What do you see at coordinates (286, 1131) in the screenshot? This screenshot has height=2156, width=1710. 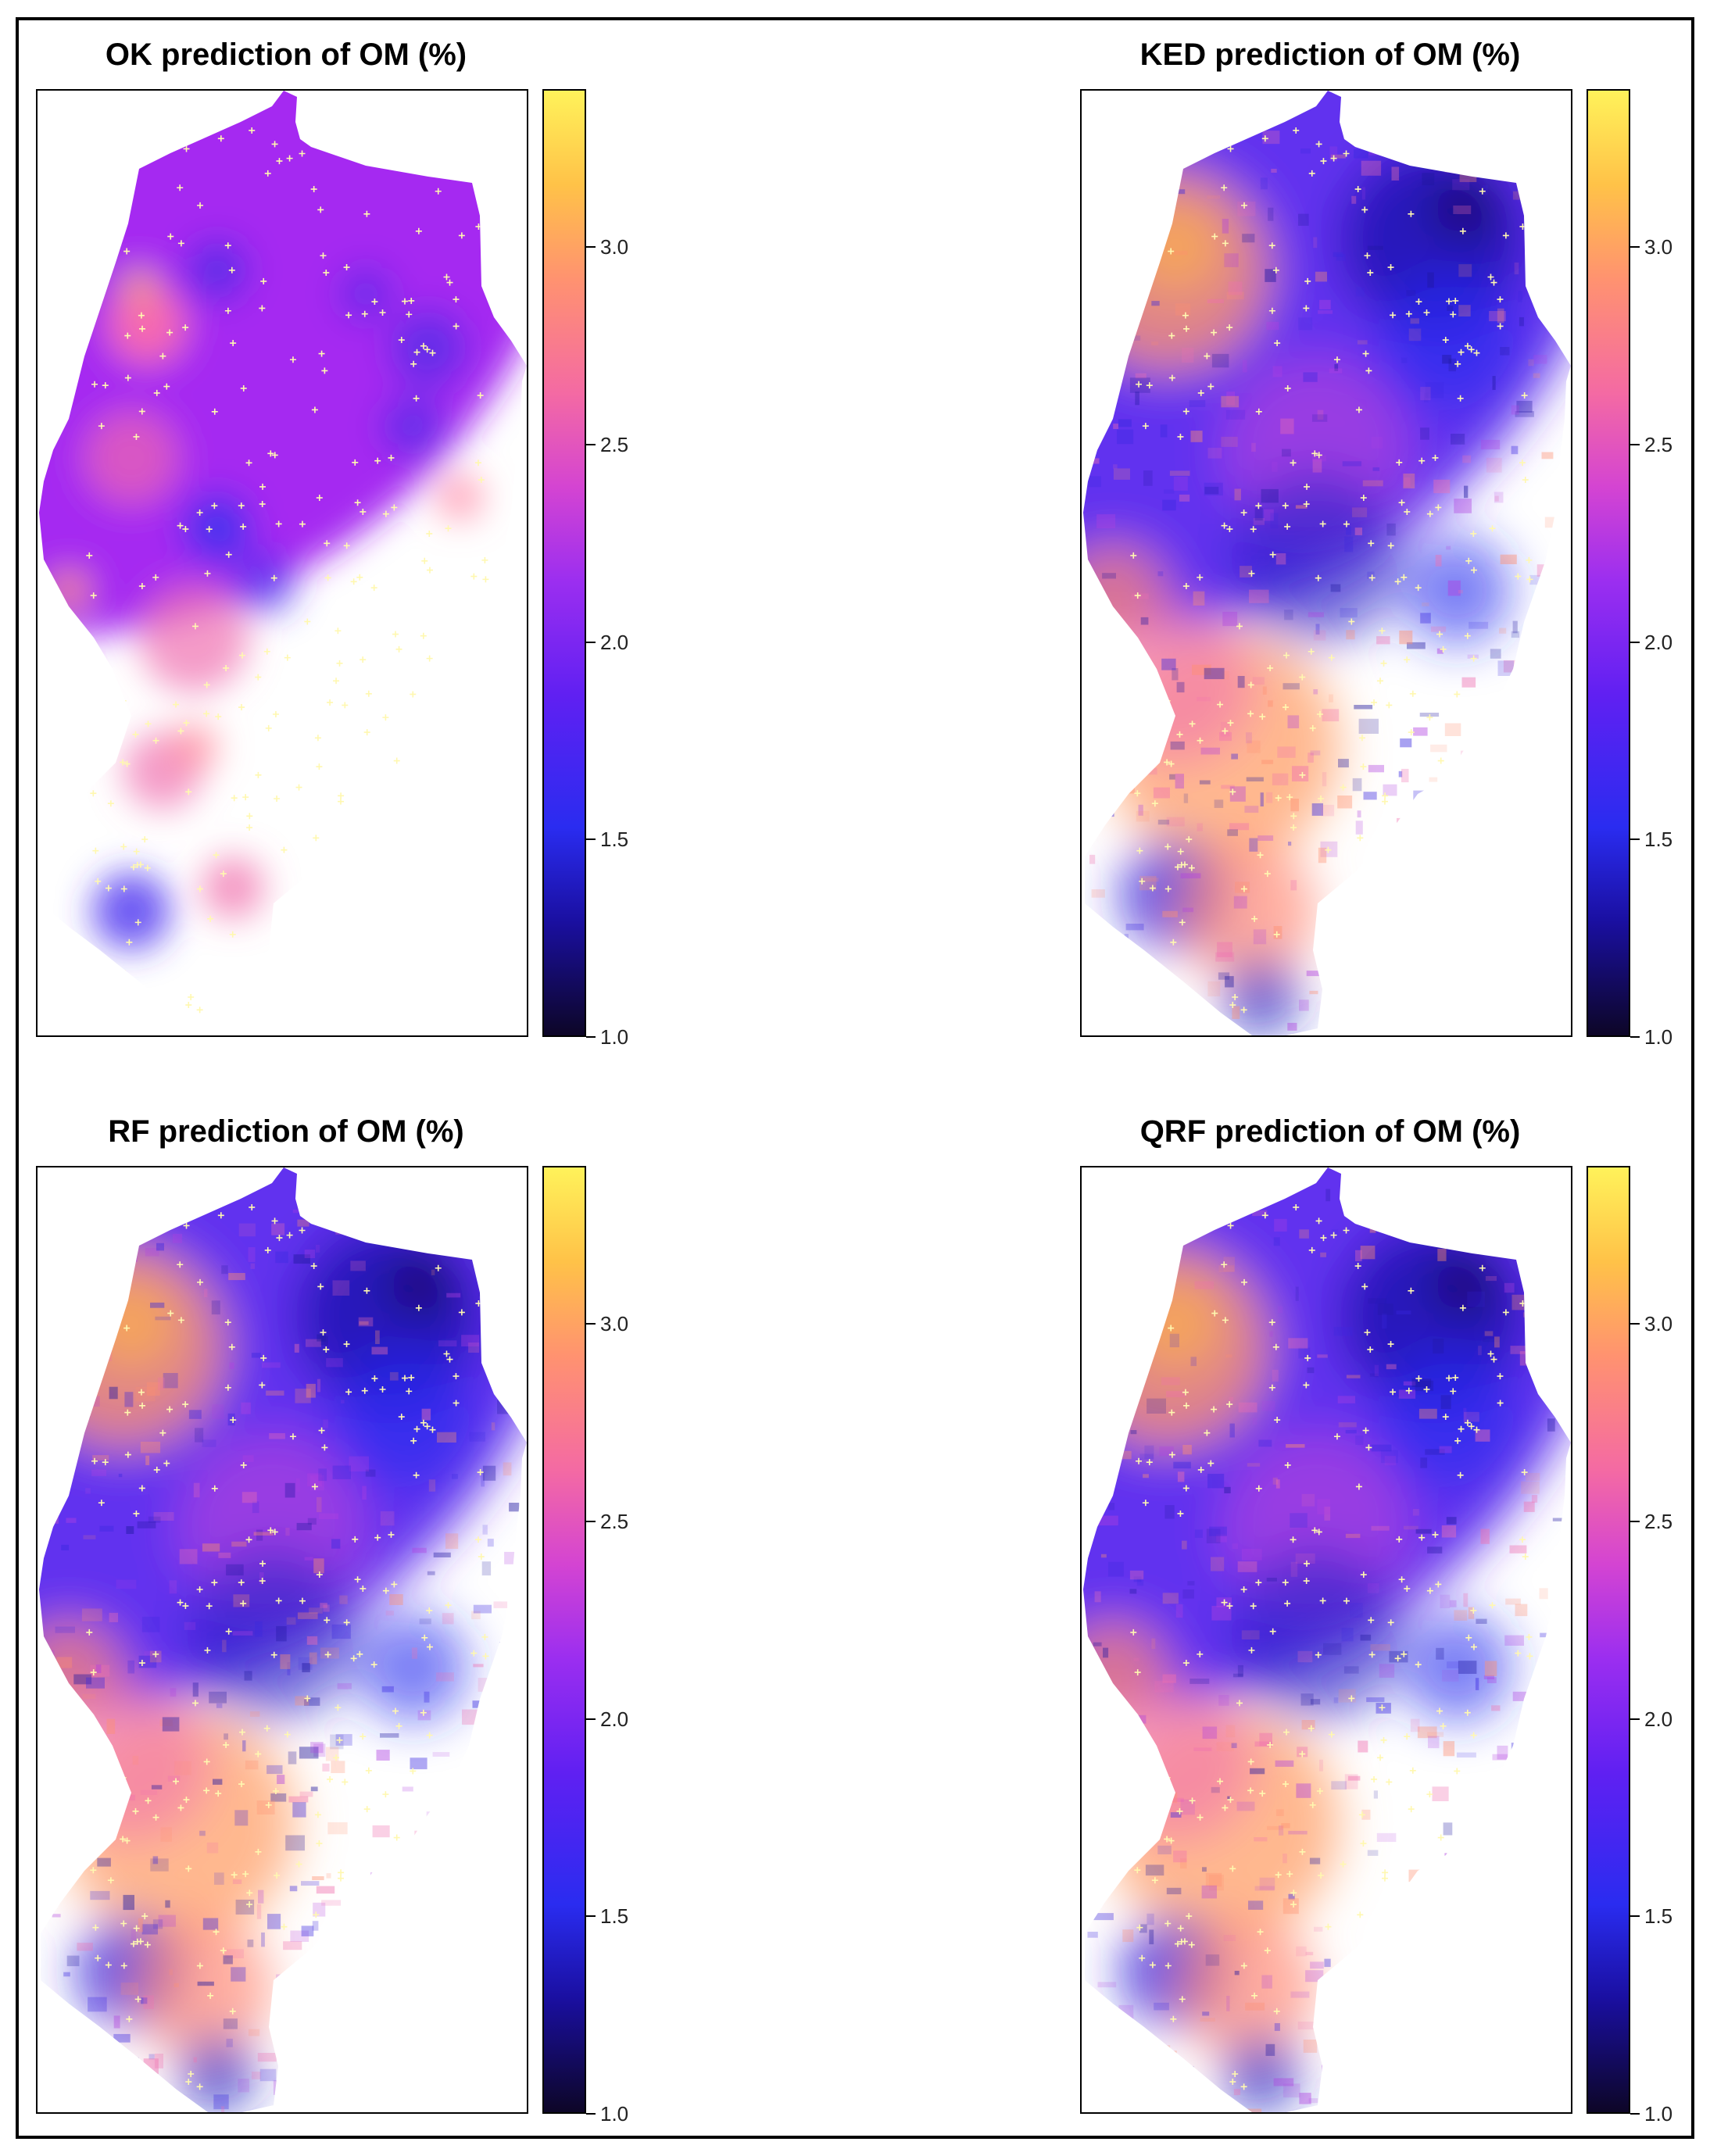 I see `panel-title: RF prediction of OM (%)` at bounding box center [286, 1131].